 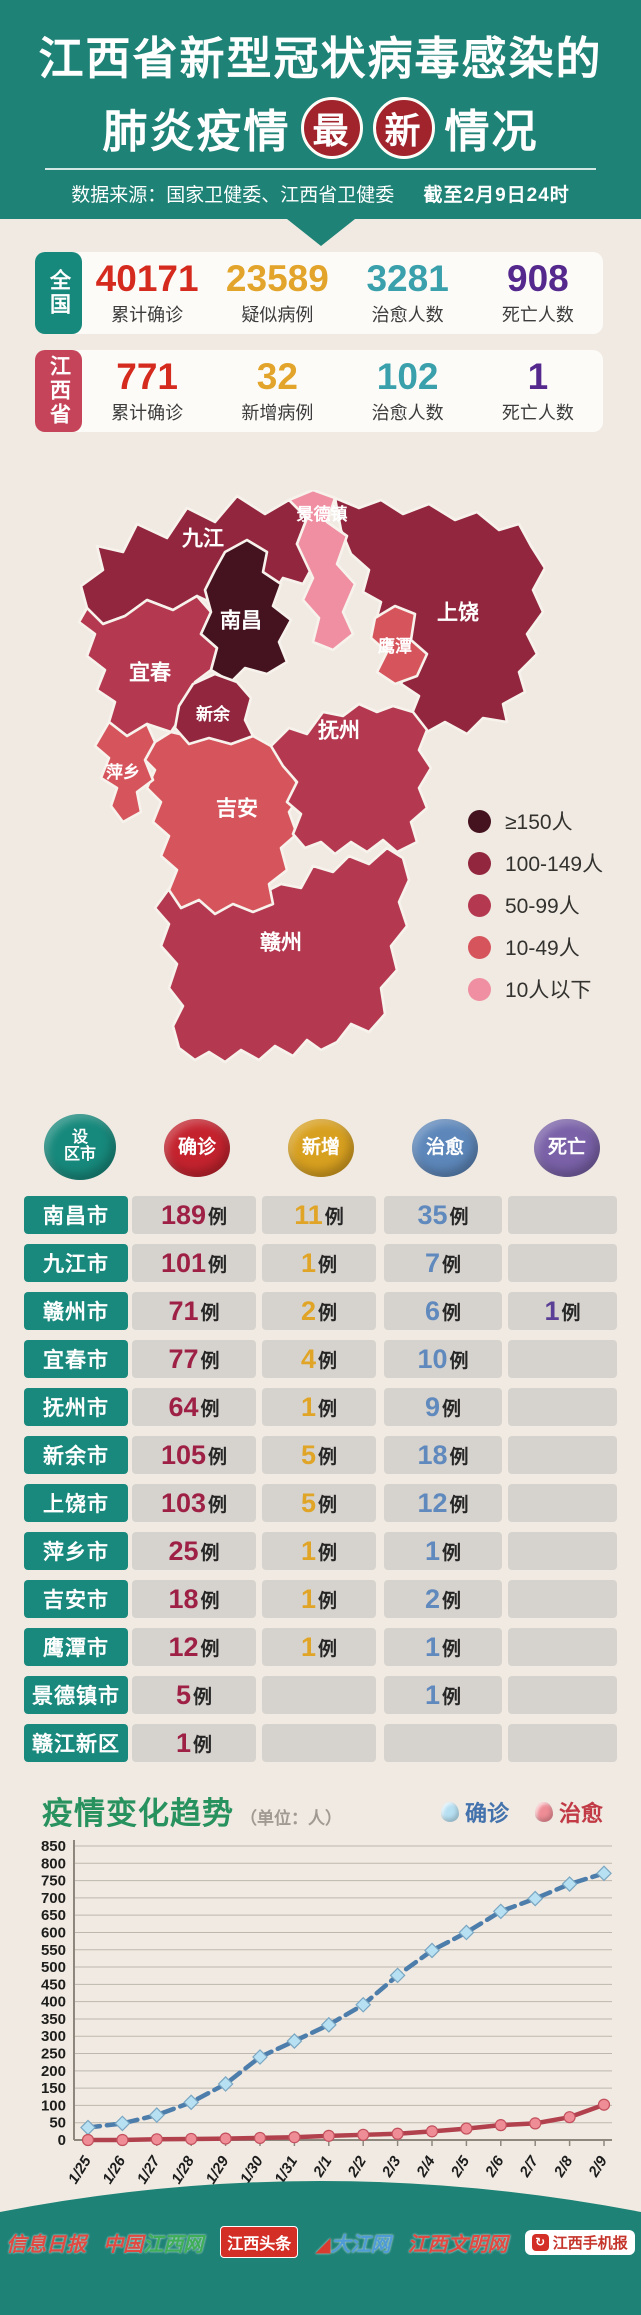 What do you see at coordinates (590, 2243) in the screenshot?
I see `logo-text: 江西手机报` at bounding box center [590, 2243].